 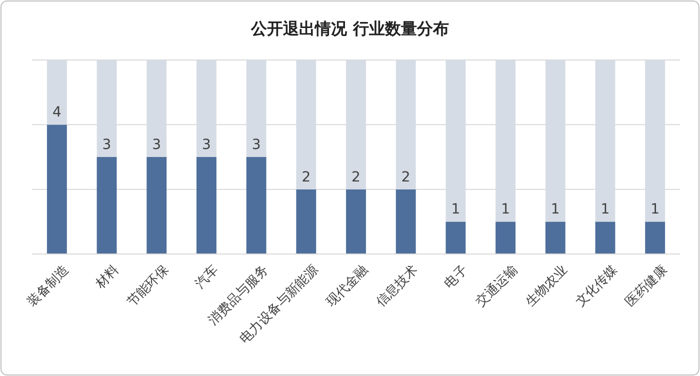 What do you see at coordinates (57, 112) in the screenshot?
I see `data-label: 4` at bounding box center [57, 112].